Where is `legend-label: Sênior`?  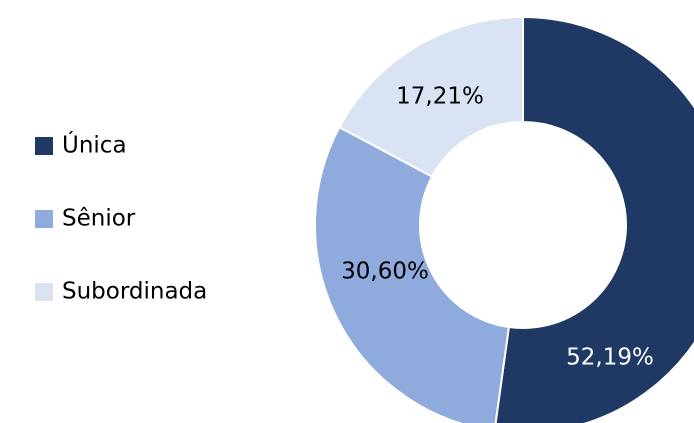
legend-label: Sênior is located at coordinates (99, 219).